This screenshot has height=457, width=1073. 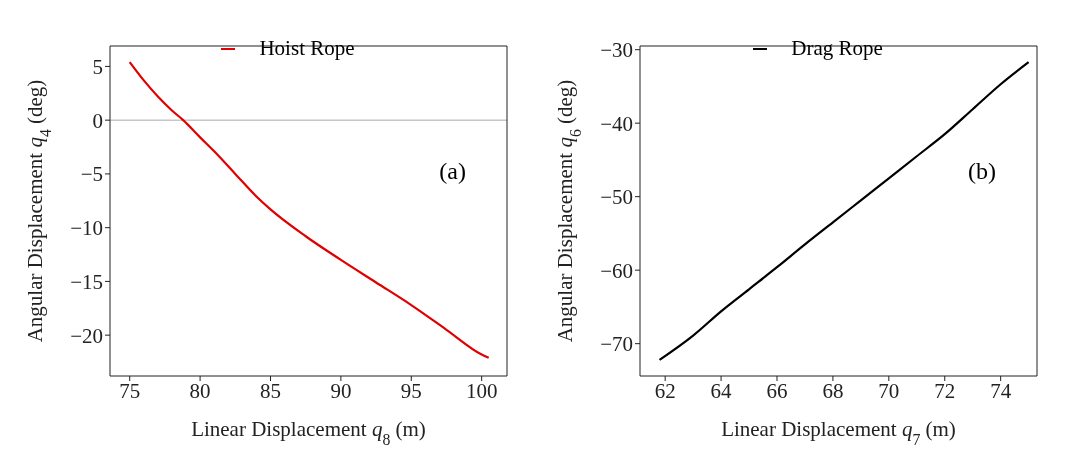 I want to click on annotation: (a), so click(x=452, y=171).